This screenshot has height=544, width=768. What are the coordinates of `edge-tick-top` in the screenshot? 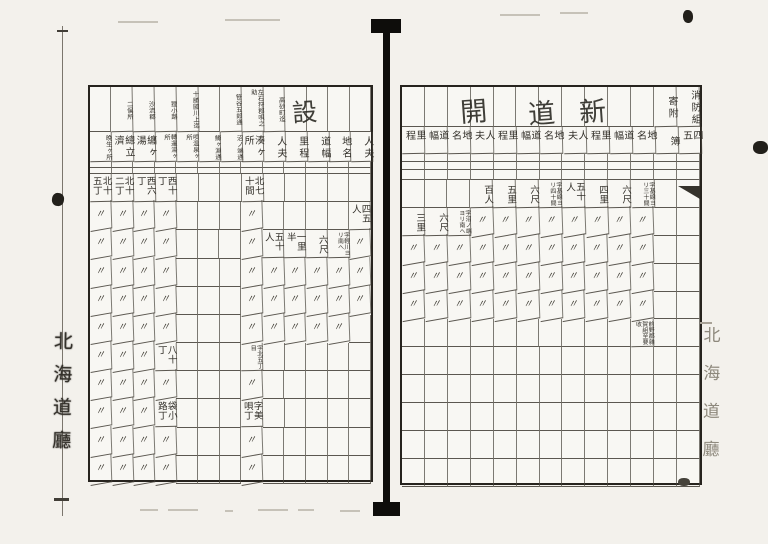 It's located at (62, 31).